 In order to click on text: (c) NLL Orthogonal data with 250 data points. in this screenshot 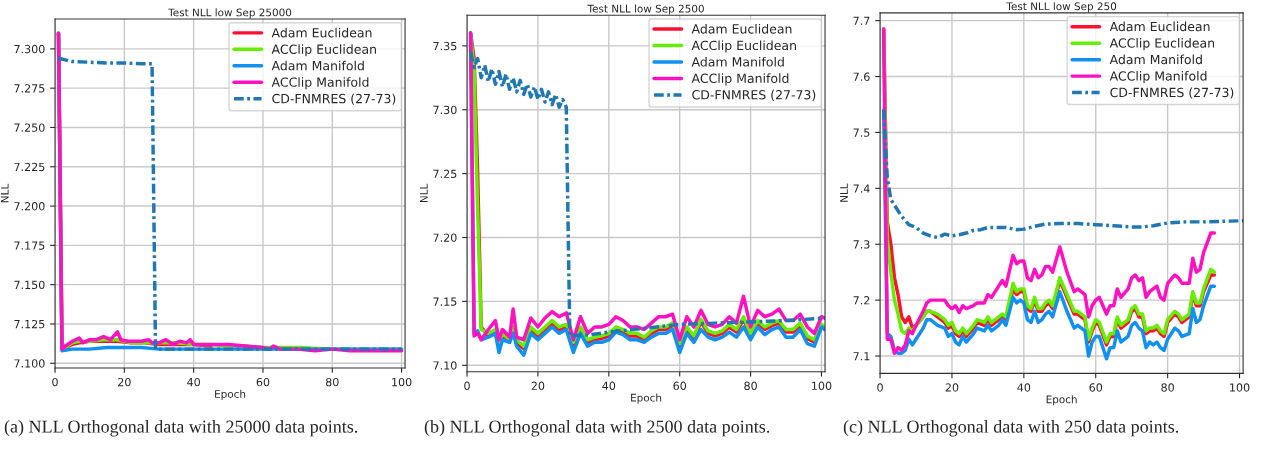, I will do `click(1011, 428)`.